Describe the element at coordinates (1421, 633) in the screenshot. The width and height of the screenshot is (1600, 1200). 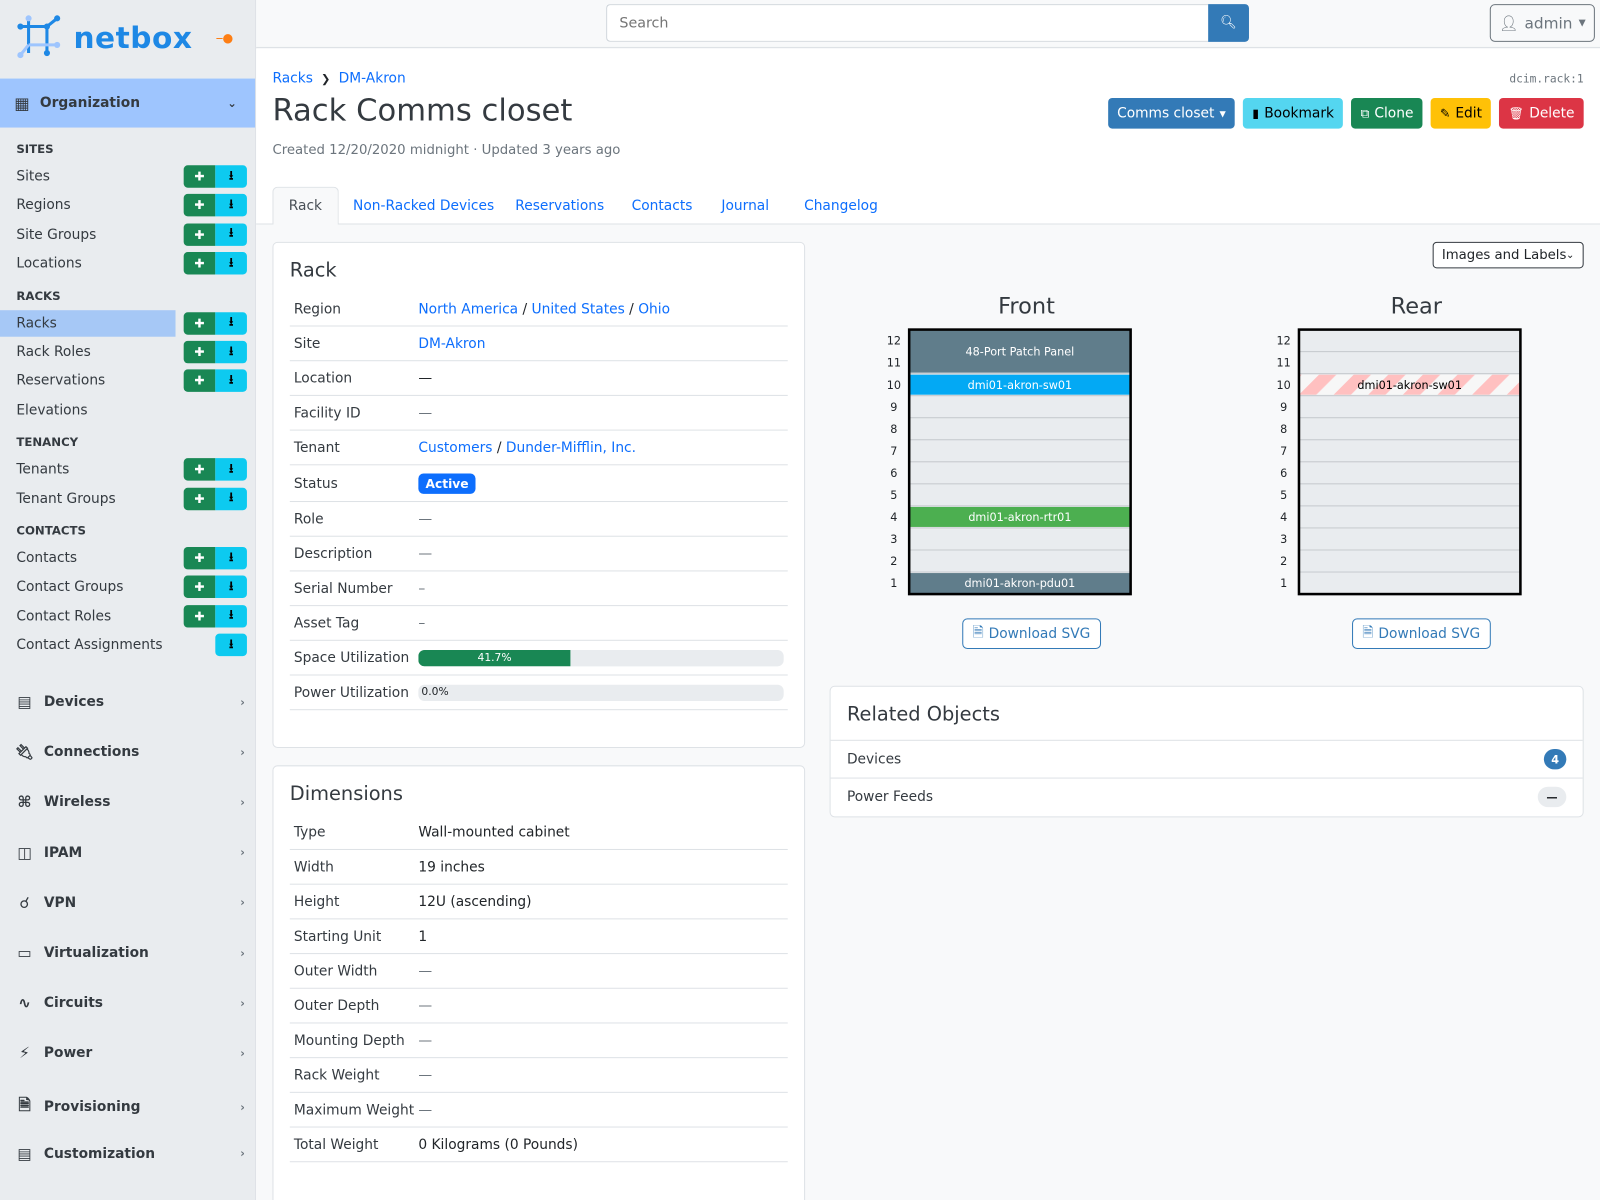
I see `download-rear-svg-button: 🗎︎ Download SVG` at that location.